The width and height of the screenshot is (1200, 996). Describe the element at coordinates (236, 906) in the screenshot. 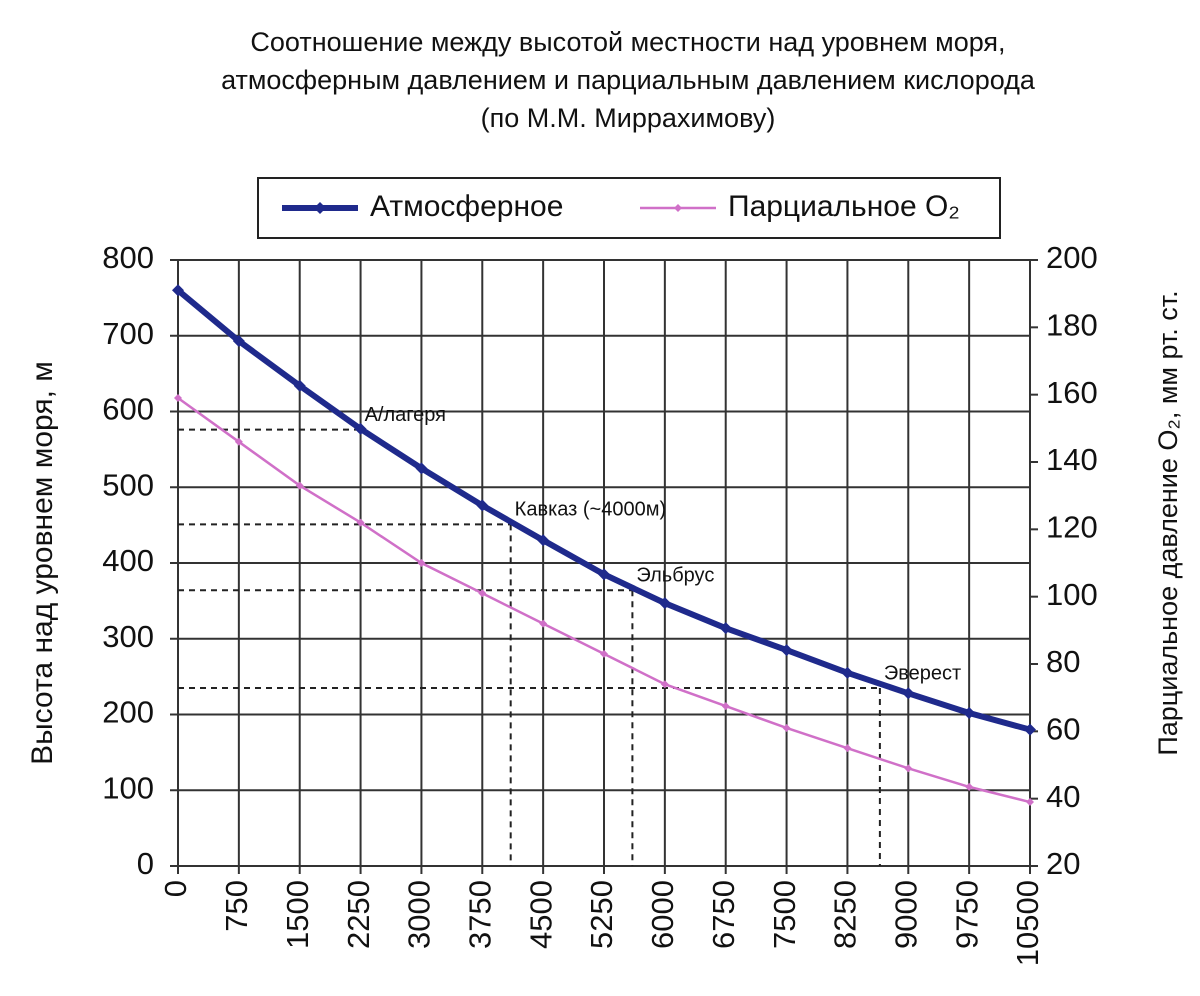

I see `x-tick-label: 750` at that location.